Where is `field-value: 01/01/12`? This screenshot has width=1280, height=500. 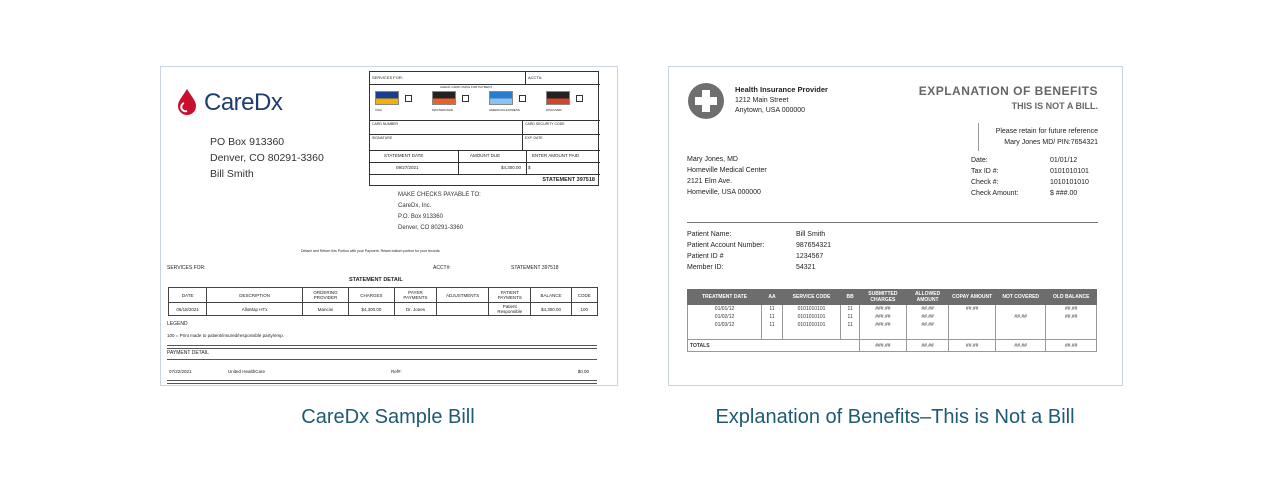 field-value: 01/01/12 is located at coordinates (1064, 160).